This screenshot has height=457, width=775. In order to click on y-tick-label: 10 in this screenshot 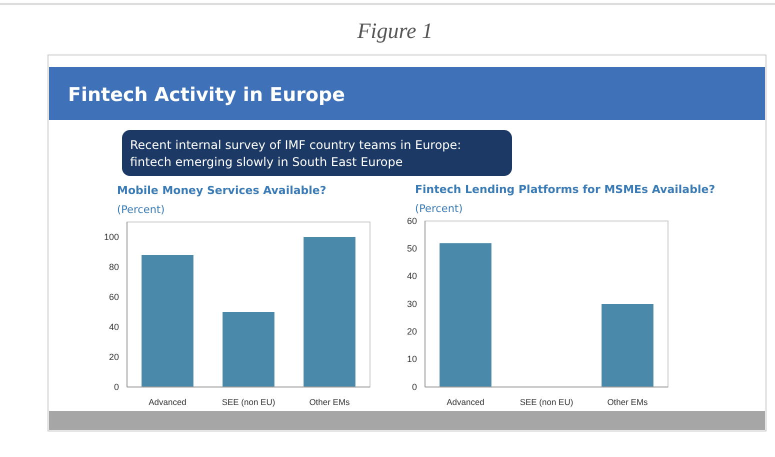, I will do `click(411, 359)`.